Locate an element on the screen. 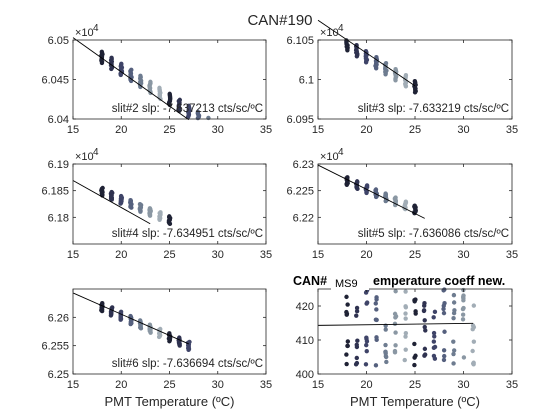  y-tick-label: 410 is located at coordinates (305, 341).